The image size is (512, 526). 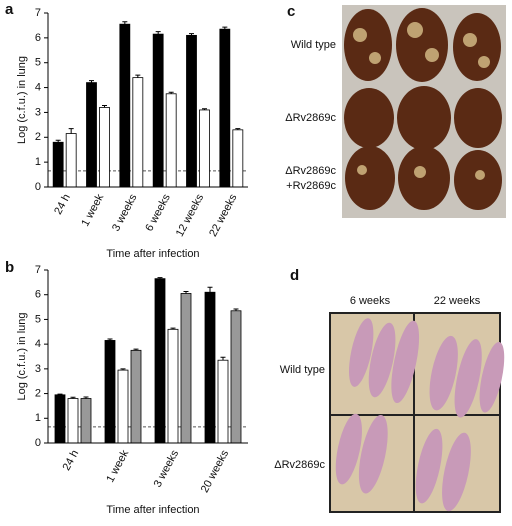 I want to click on x-tick-label: 6 weeks, so click(x=158, y=213).